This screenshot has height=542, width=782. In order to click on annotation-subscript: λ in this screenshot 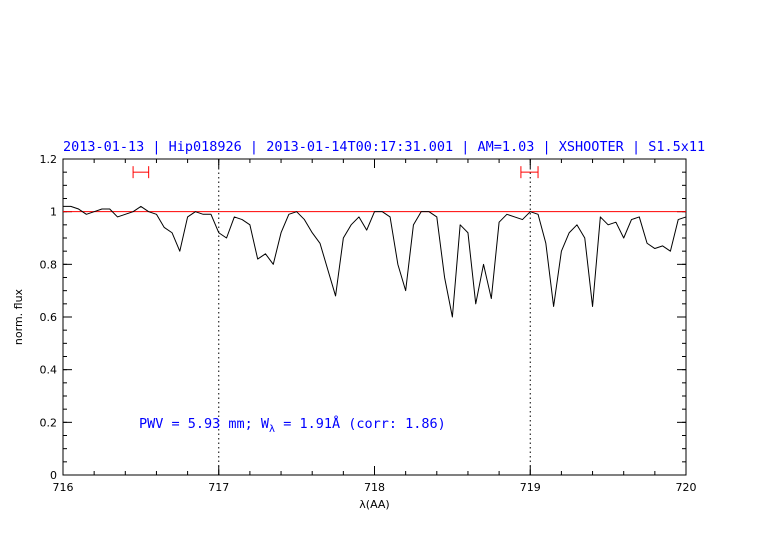, I will do `click(272, 429)`.